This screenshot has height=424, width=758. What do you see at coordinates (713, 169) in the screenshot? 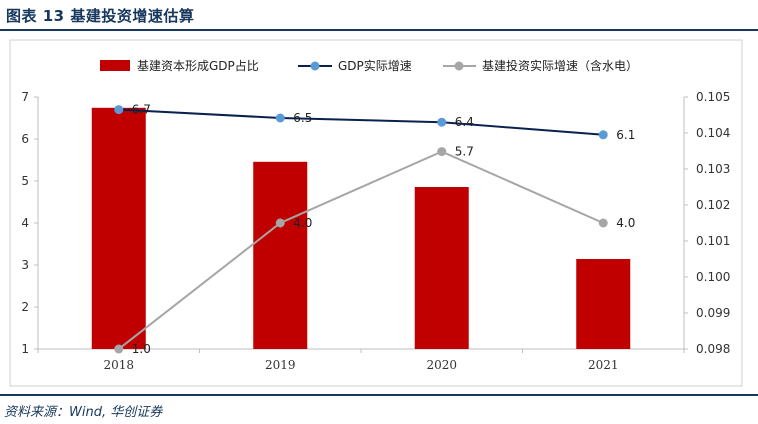
I see `y-right-tick-label: 0.103` at bounding box center [713, 169].